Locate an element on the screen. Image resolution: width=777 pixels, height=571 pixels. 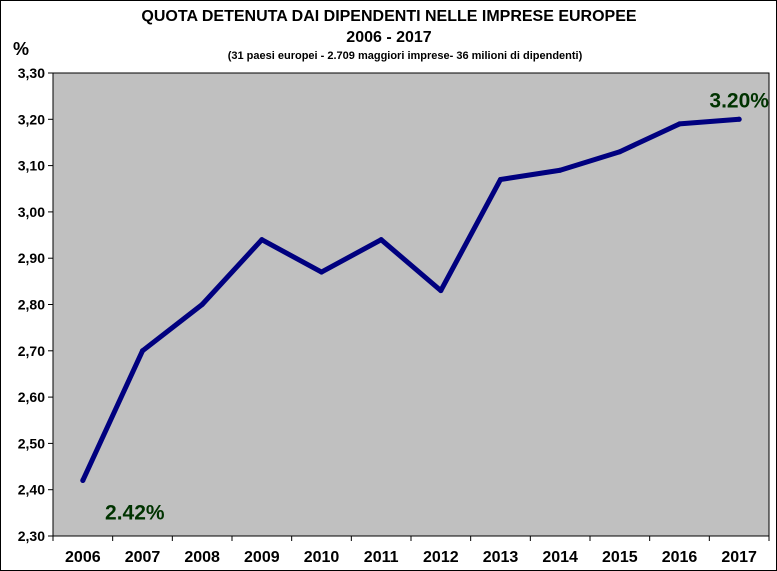
y-tick-label: 2,70 is located at coordinates (31, 351).